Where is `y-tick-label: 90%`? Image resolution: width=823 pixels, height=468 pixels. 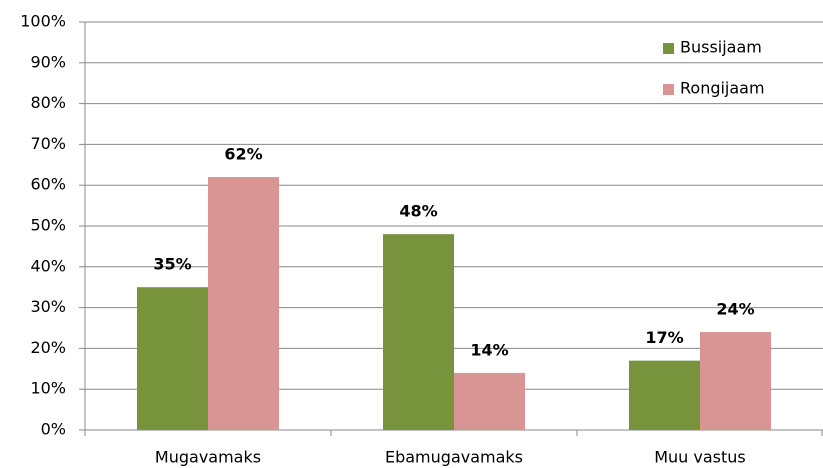 y-tick-label: 90% is located at coordinates (48, 61).